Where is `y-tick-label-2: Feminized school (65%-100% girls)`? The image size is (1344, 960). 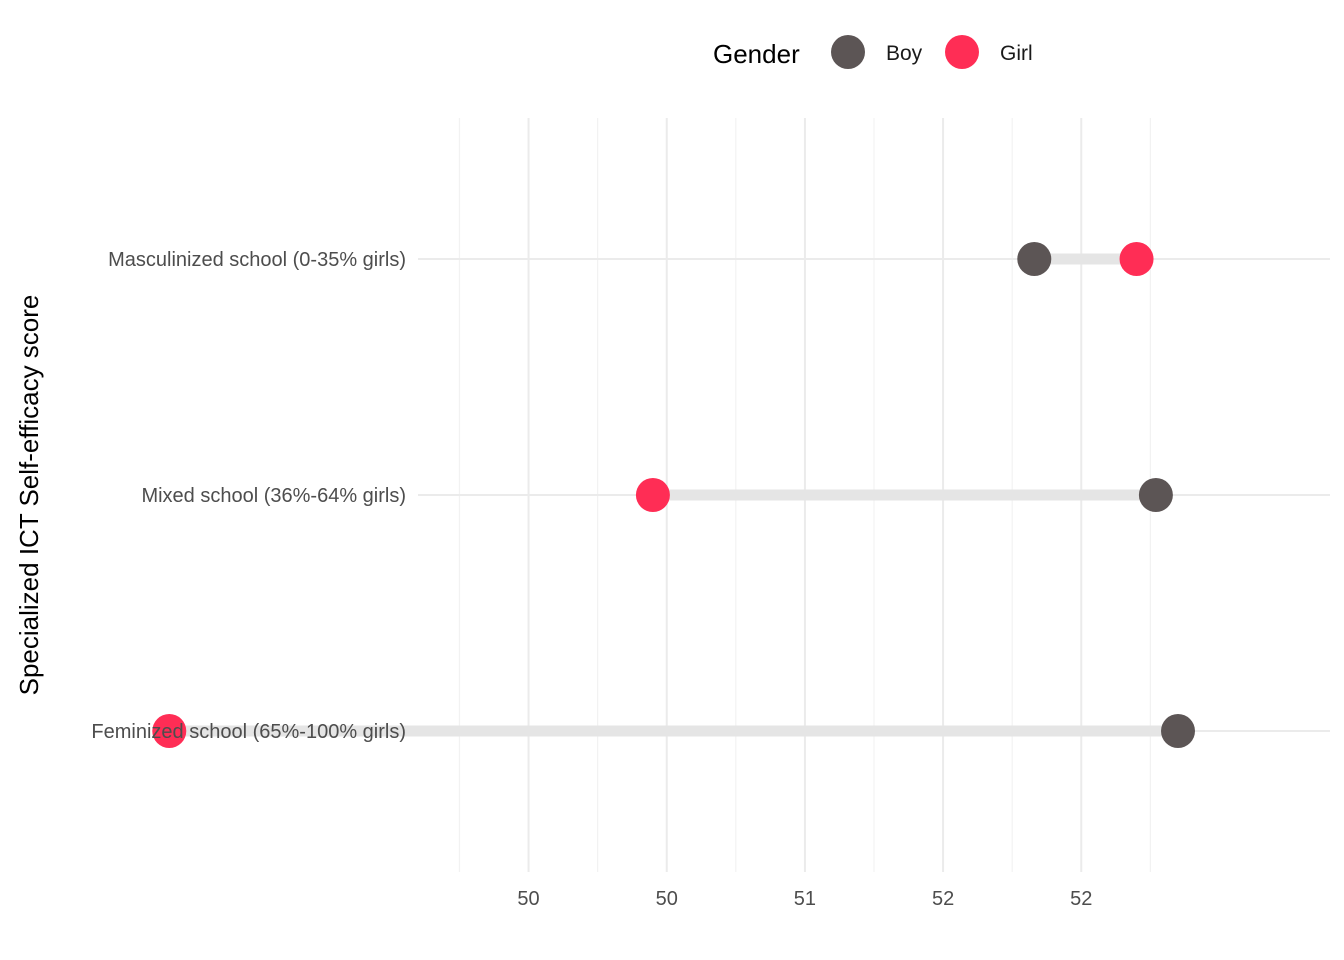
y-tick-label-2: Feminized school (65%-100% girls) is located at coordinates (248, 732).